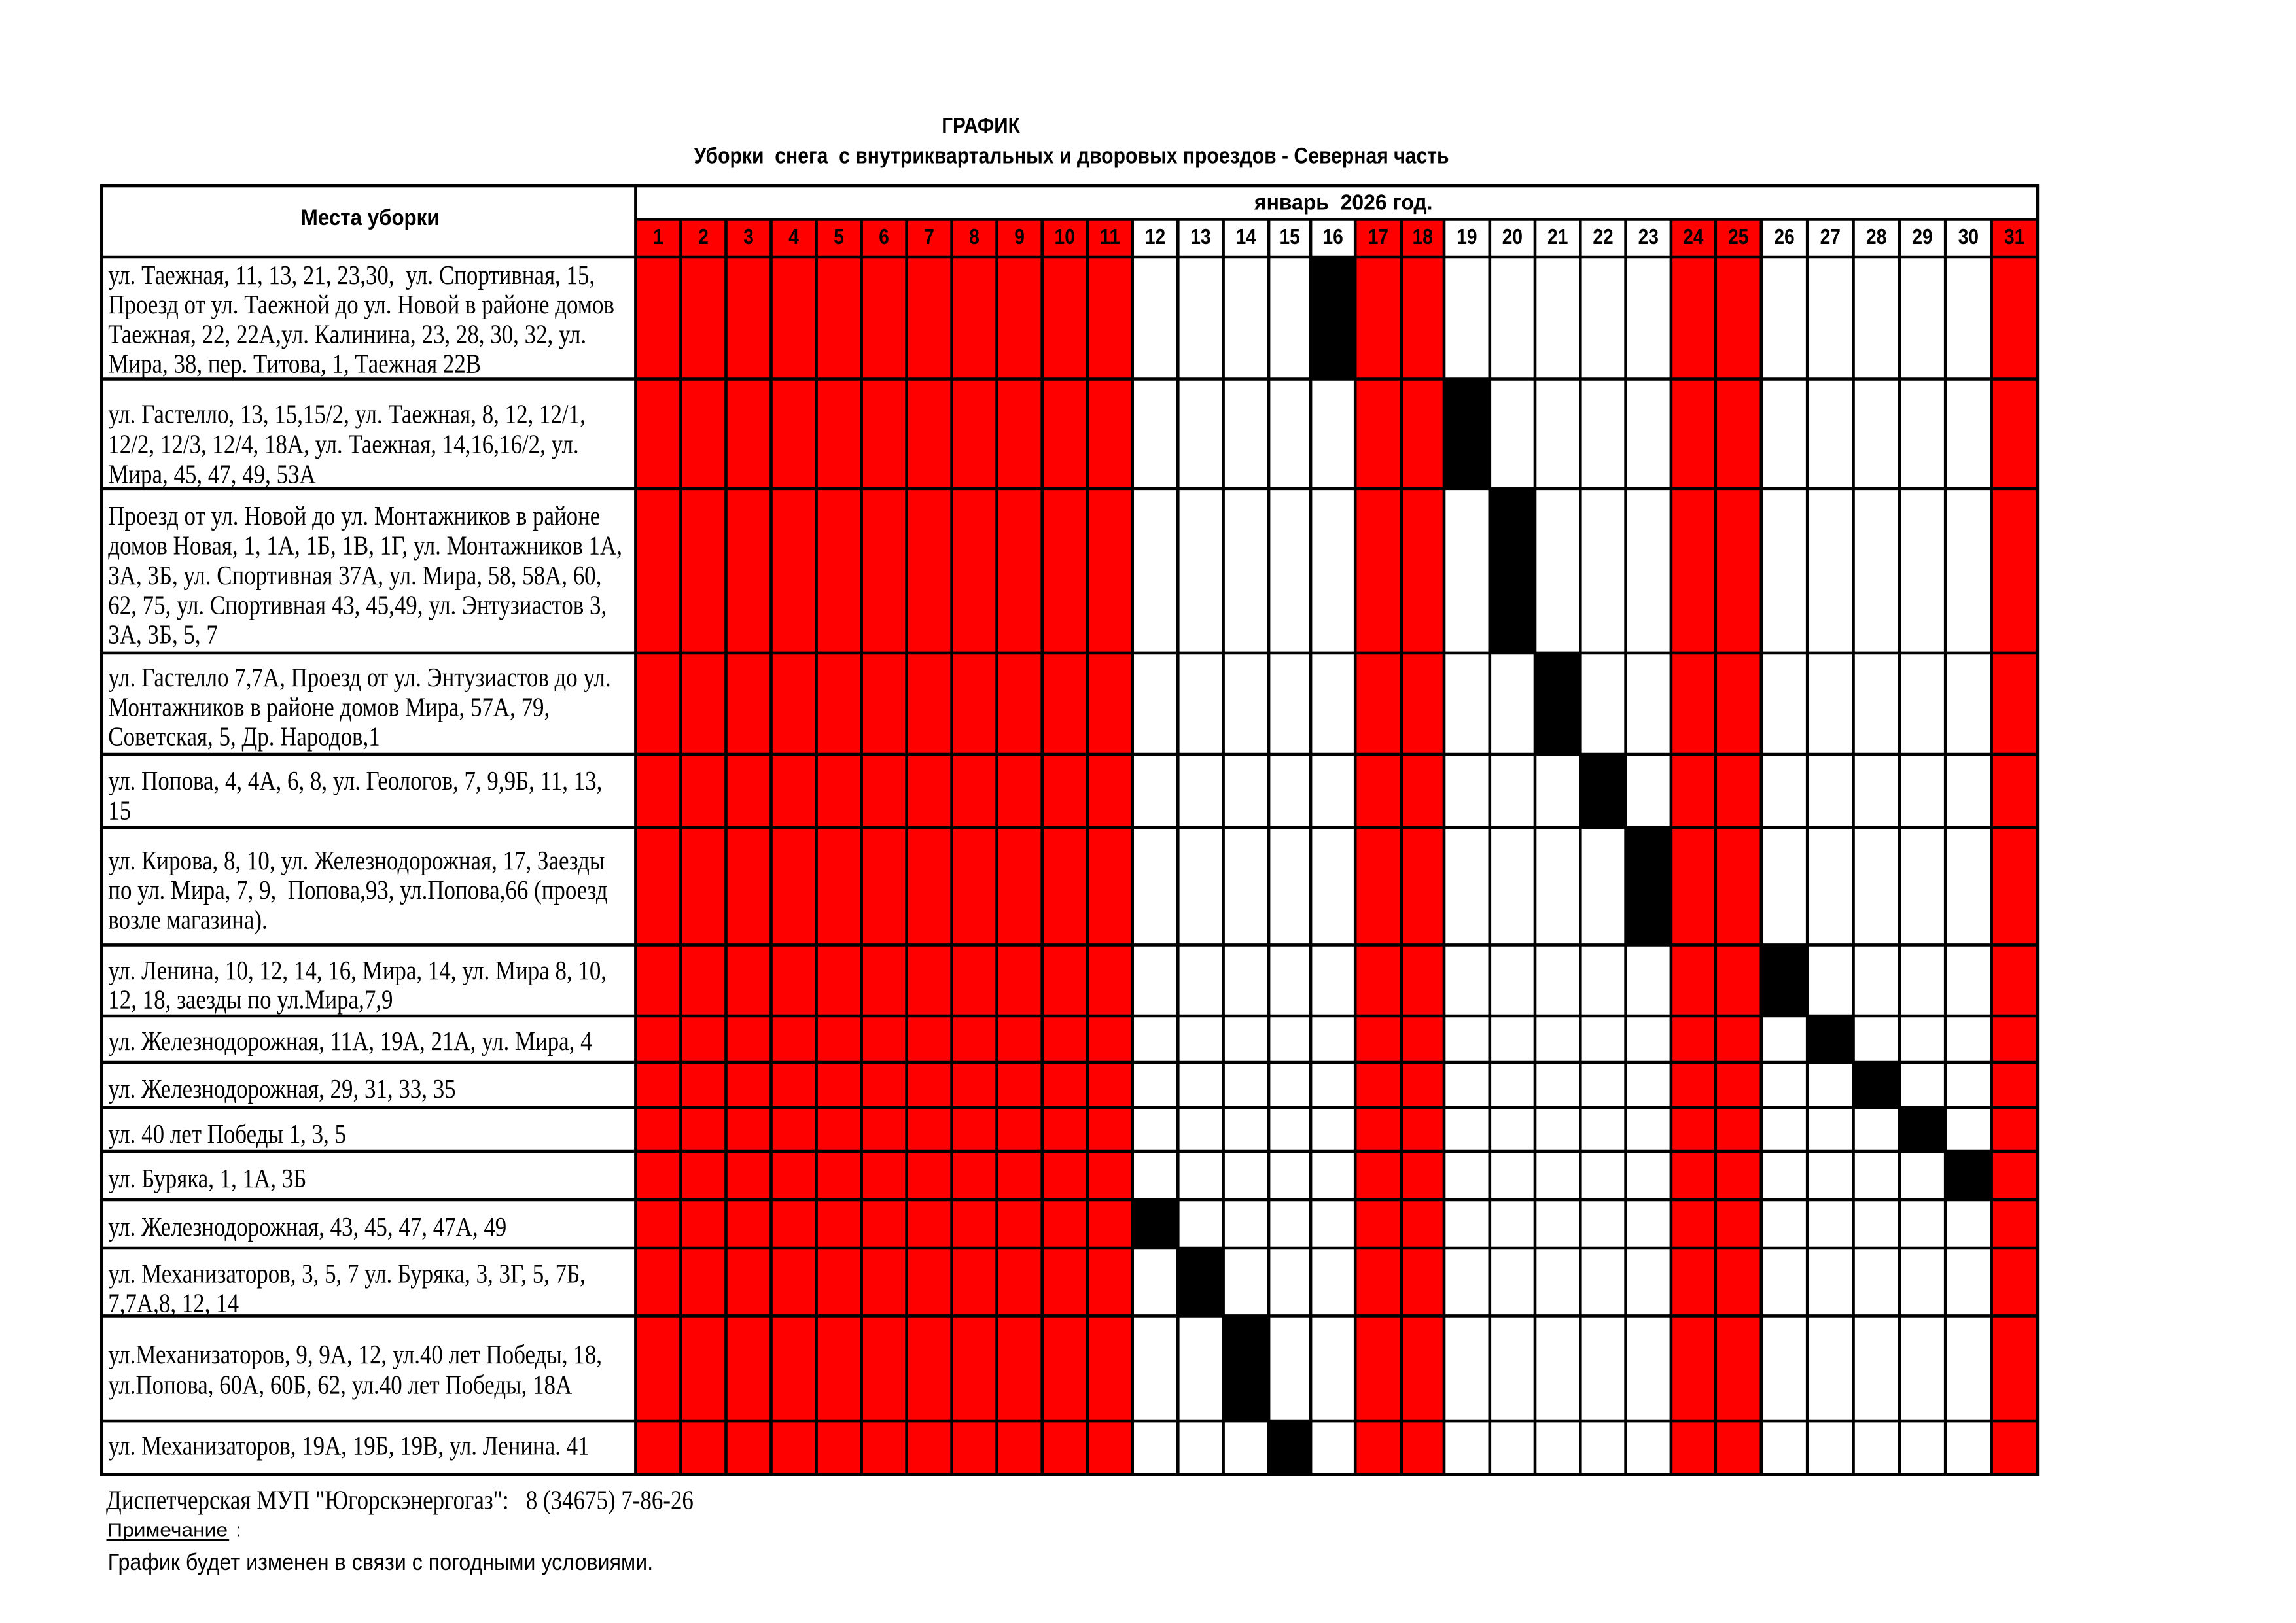 The image size is (2296, 1623). Describe the element at coordinates (251, 1000) in the screenshot. I see `svg-text: 12, 18, заезды по ул.Мира,7,9` at that location.